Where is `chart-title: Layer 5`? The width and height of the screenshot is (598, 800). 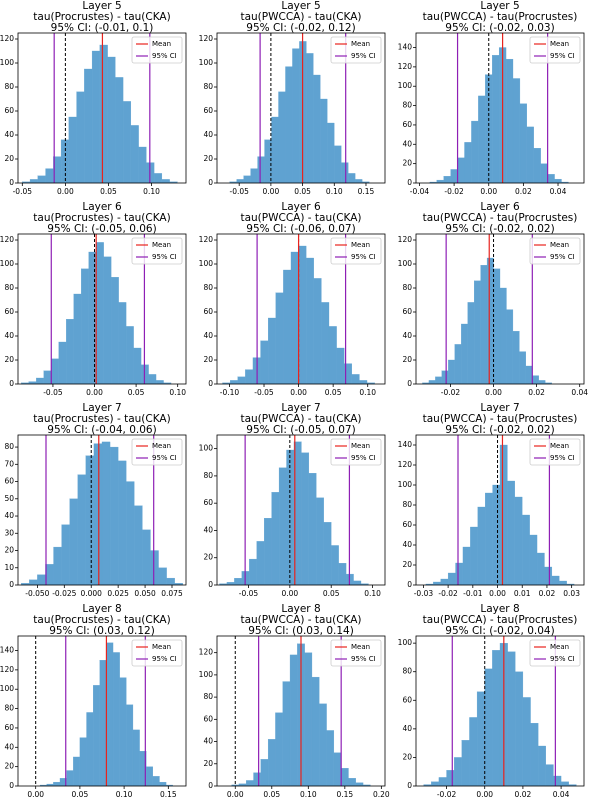 chart-title: Layer 5 is located at coordinates (101, 6).